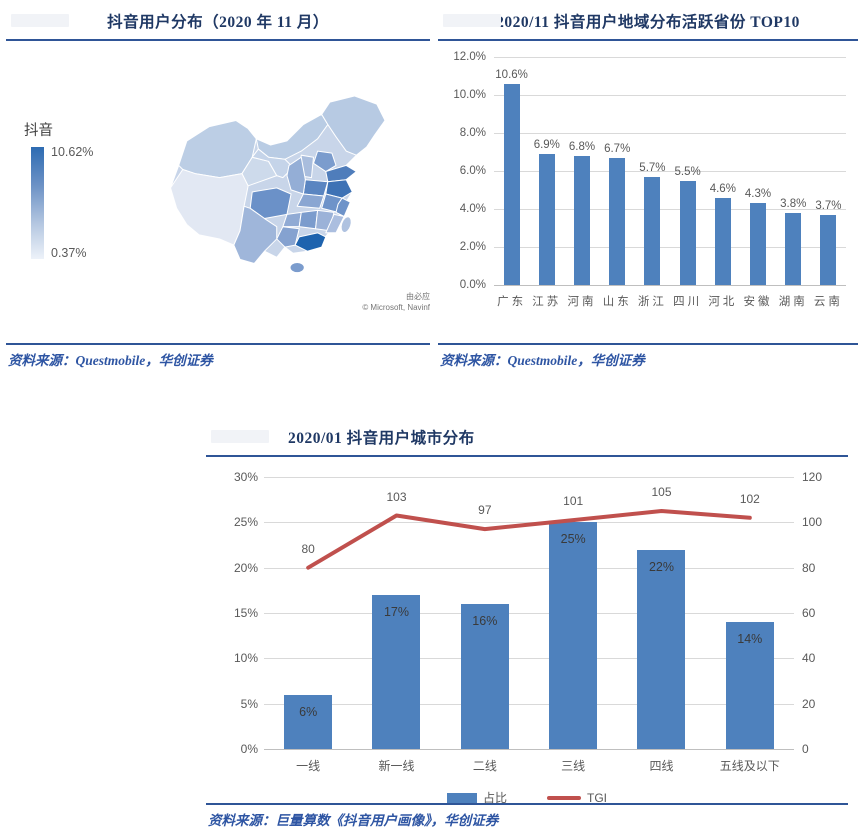 The width and height of the screenshot is (864, 829). What do you see at coordinates (69, 253) in the screenshot?
I see `map-scale-min: 0.37%` at bounding box center [69, 253].